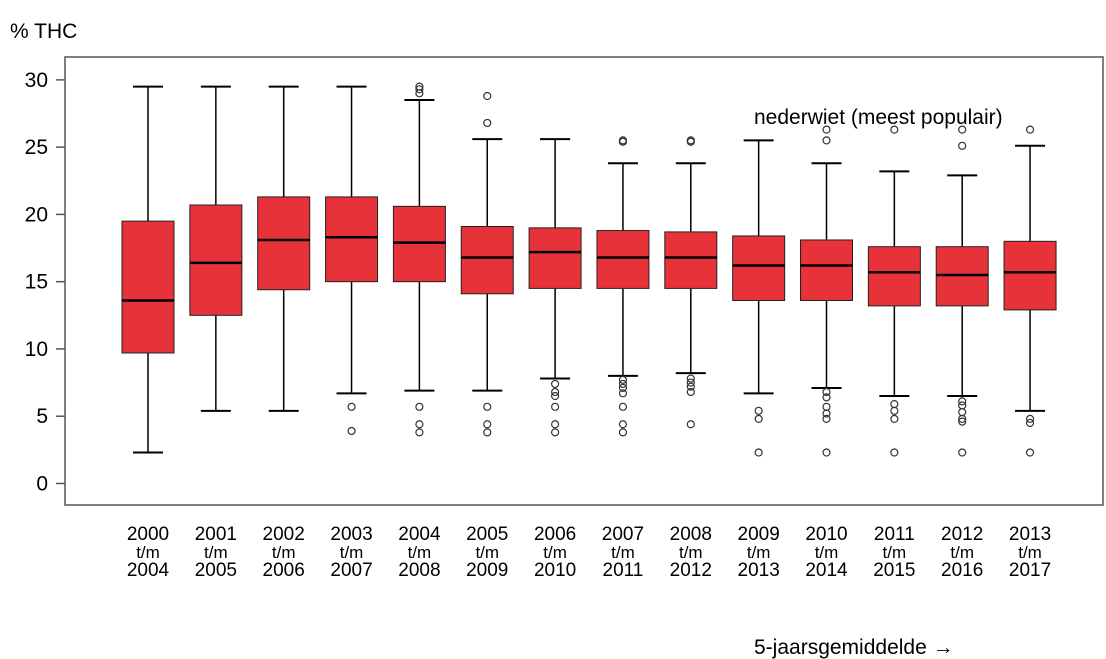 The image size is (1106, 659). I want to click on x-tick-label: 2011 t/m 2015, so click(894, 552).